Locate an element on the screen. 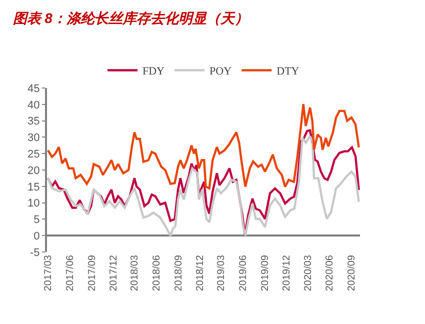 The image size is (425, 324). x-tick-label: 2020/06 is located at coordinates (330, 273).